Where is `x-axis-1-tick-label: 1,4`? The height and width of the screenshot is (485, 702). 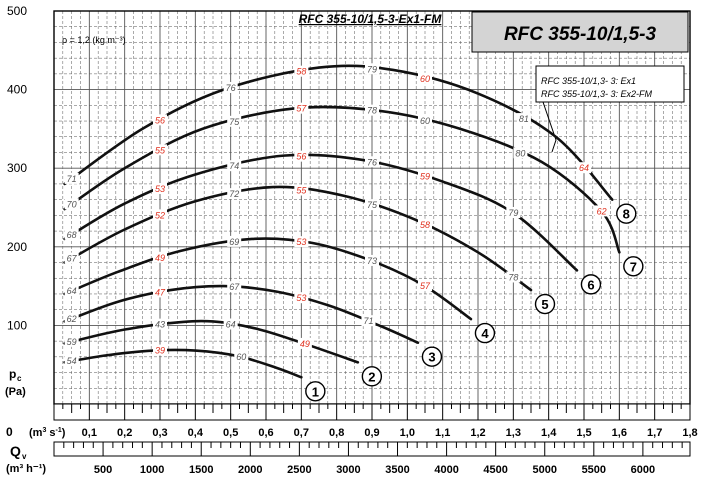 x-axis-1-tick-label: 1,4 is located at coordinates (549, 433).